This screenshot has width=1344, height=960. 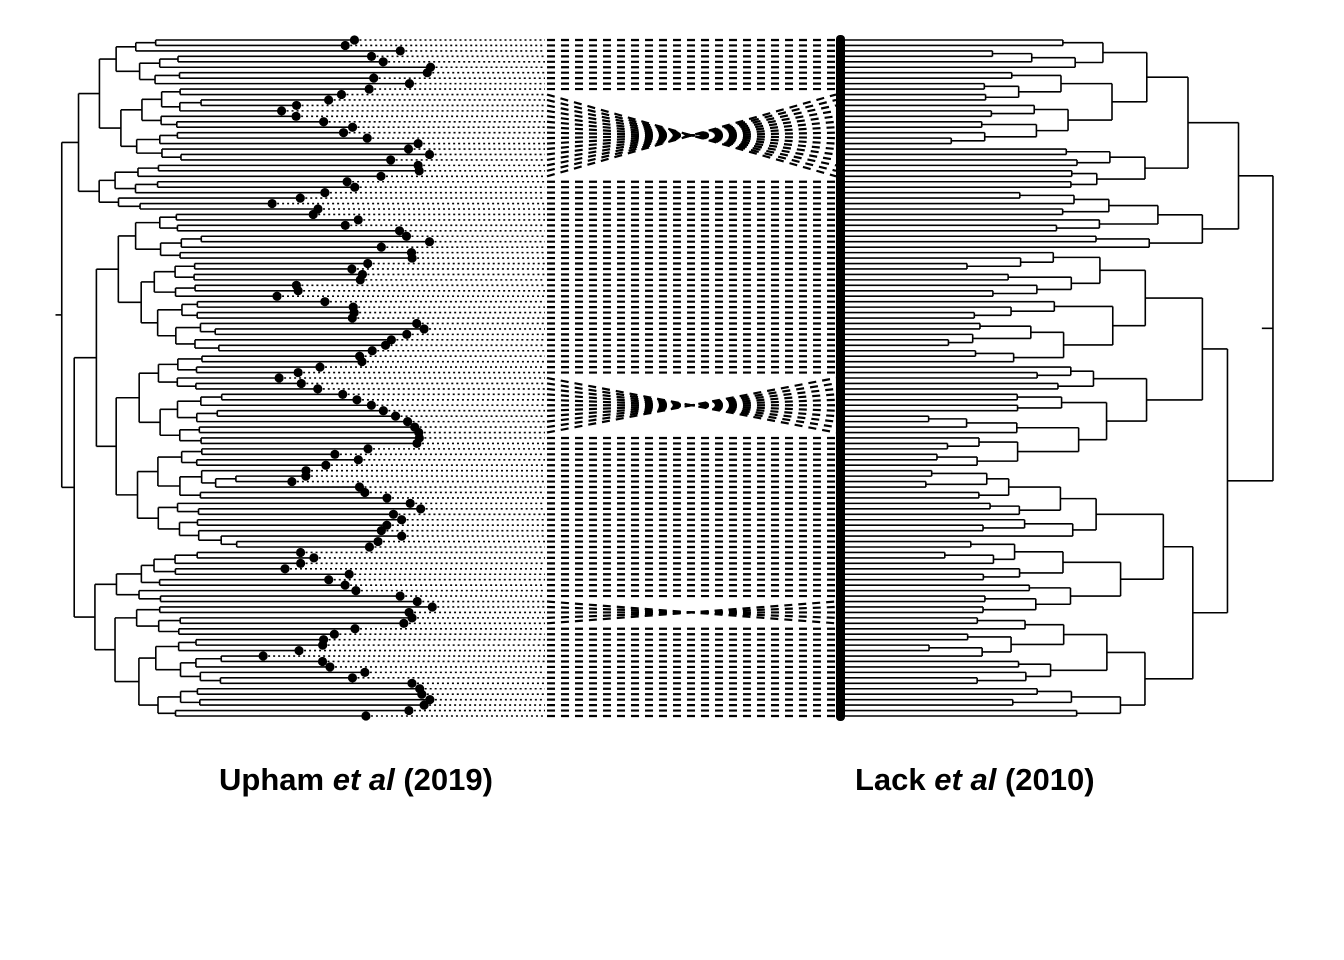 What do you see at coordinates (840, 378) in the screenshot?
I see `right-tip-marker-column` at bounding box center [840, 378].